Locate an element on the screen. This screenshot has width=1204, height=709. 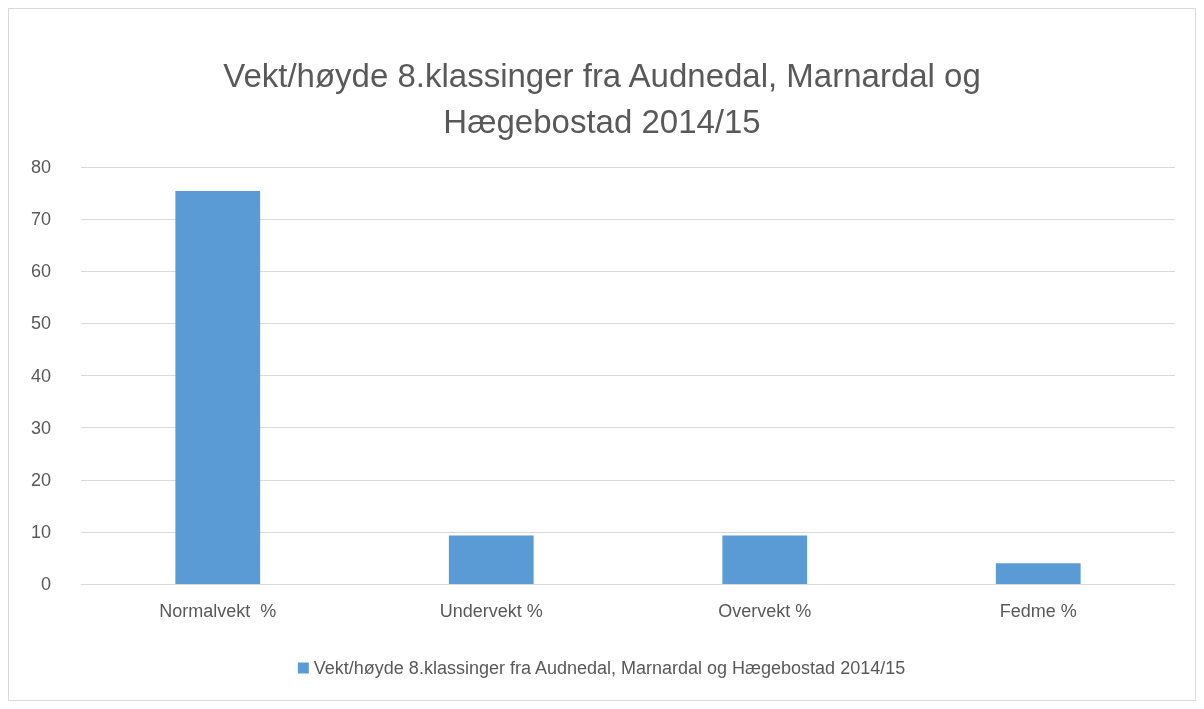
chart-title: Vekt/høyde 8.klassinger fra Audnedal, Marnardal og Hægebostad 2014/15 is located at coordinates (602, 98).